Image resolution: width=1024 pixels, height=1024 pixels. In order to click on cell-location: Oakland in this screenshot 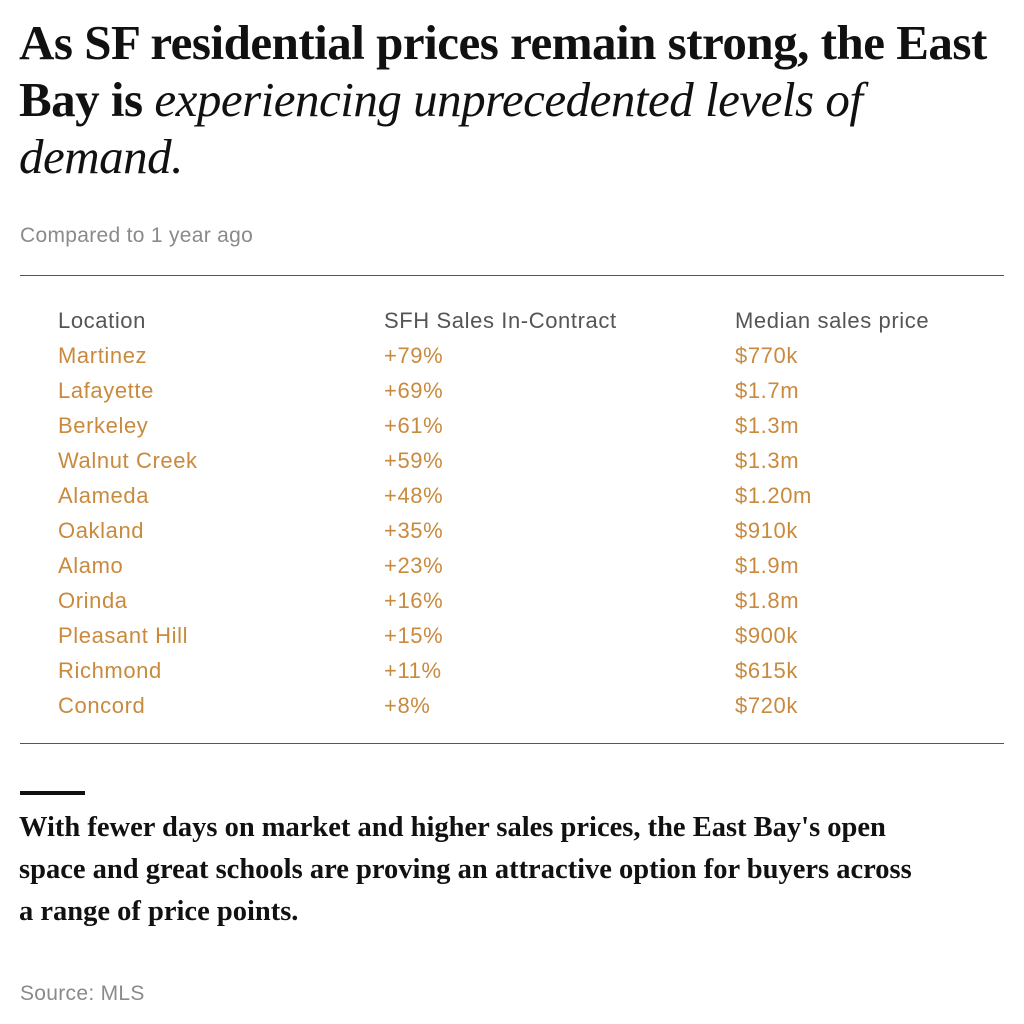, I will do `click(101, 530)`.